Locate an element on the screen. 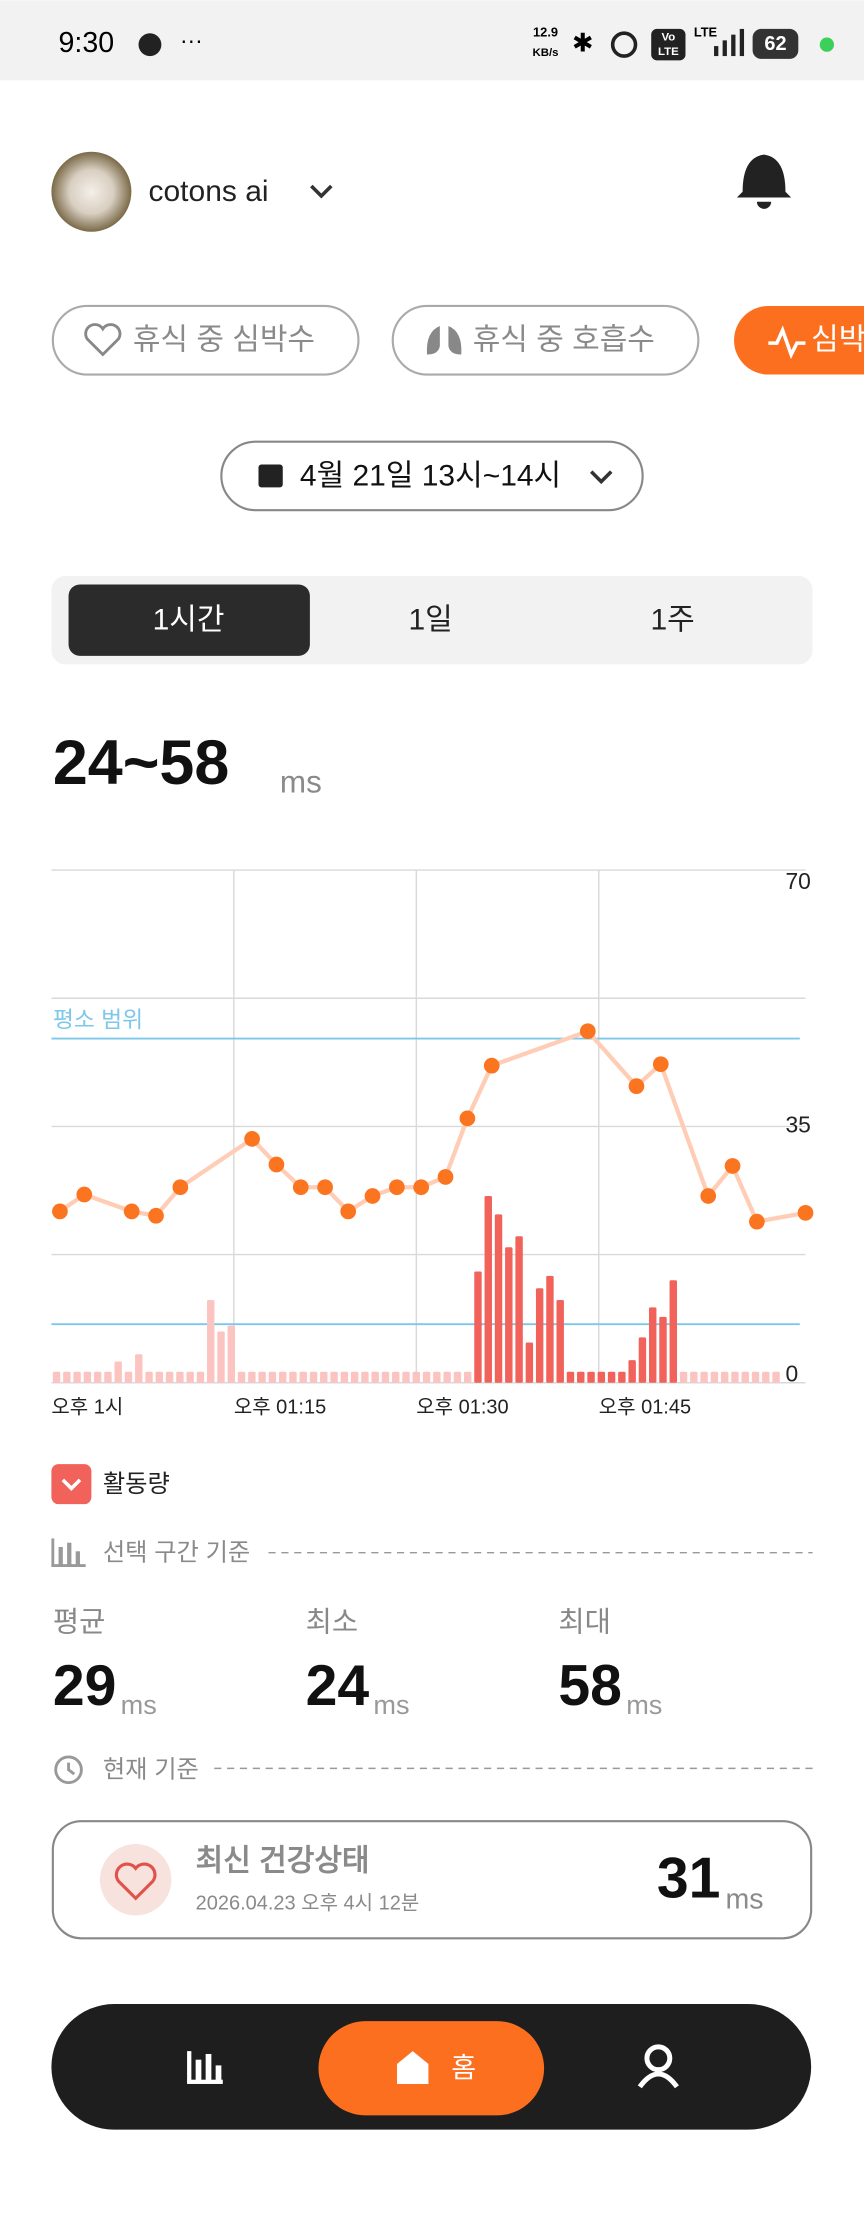  latest-card is located at coordinates (432, 1880).